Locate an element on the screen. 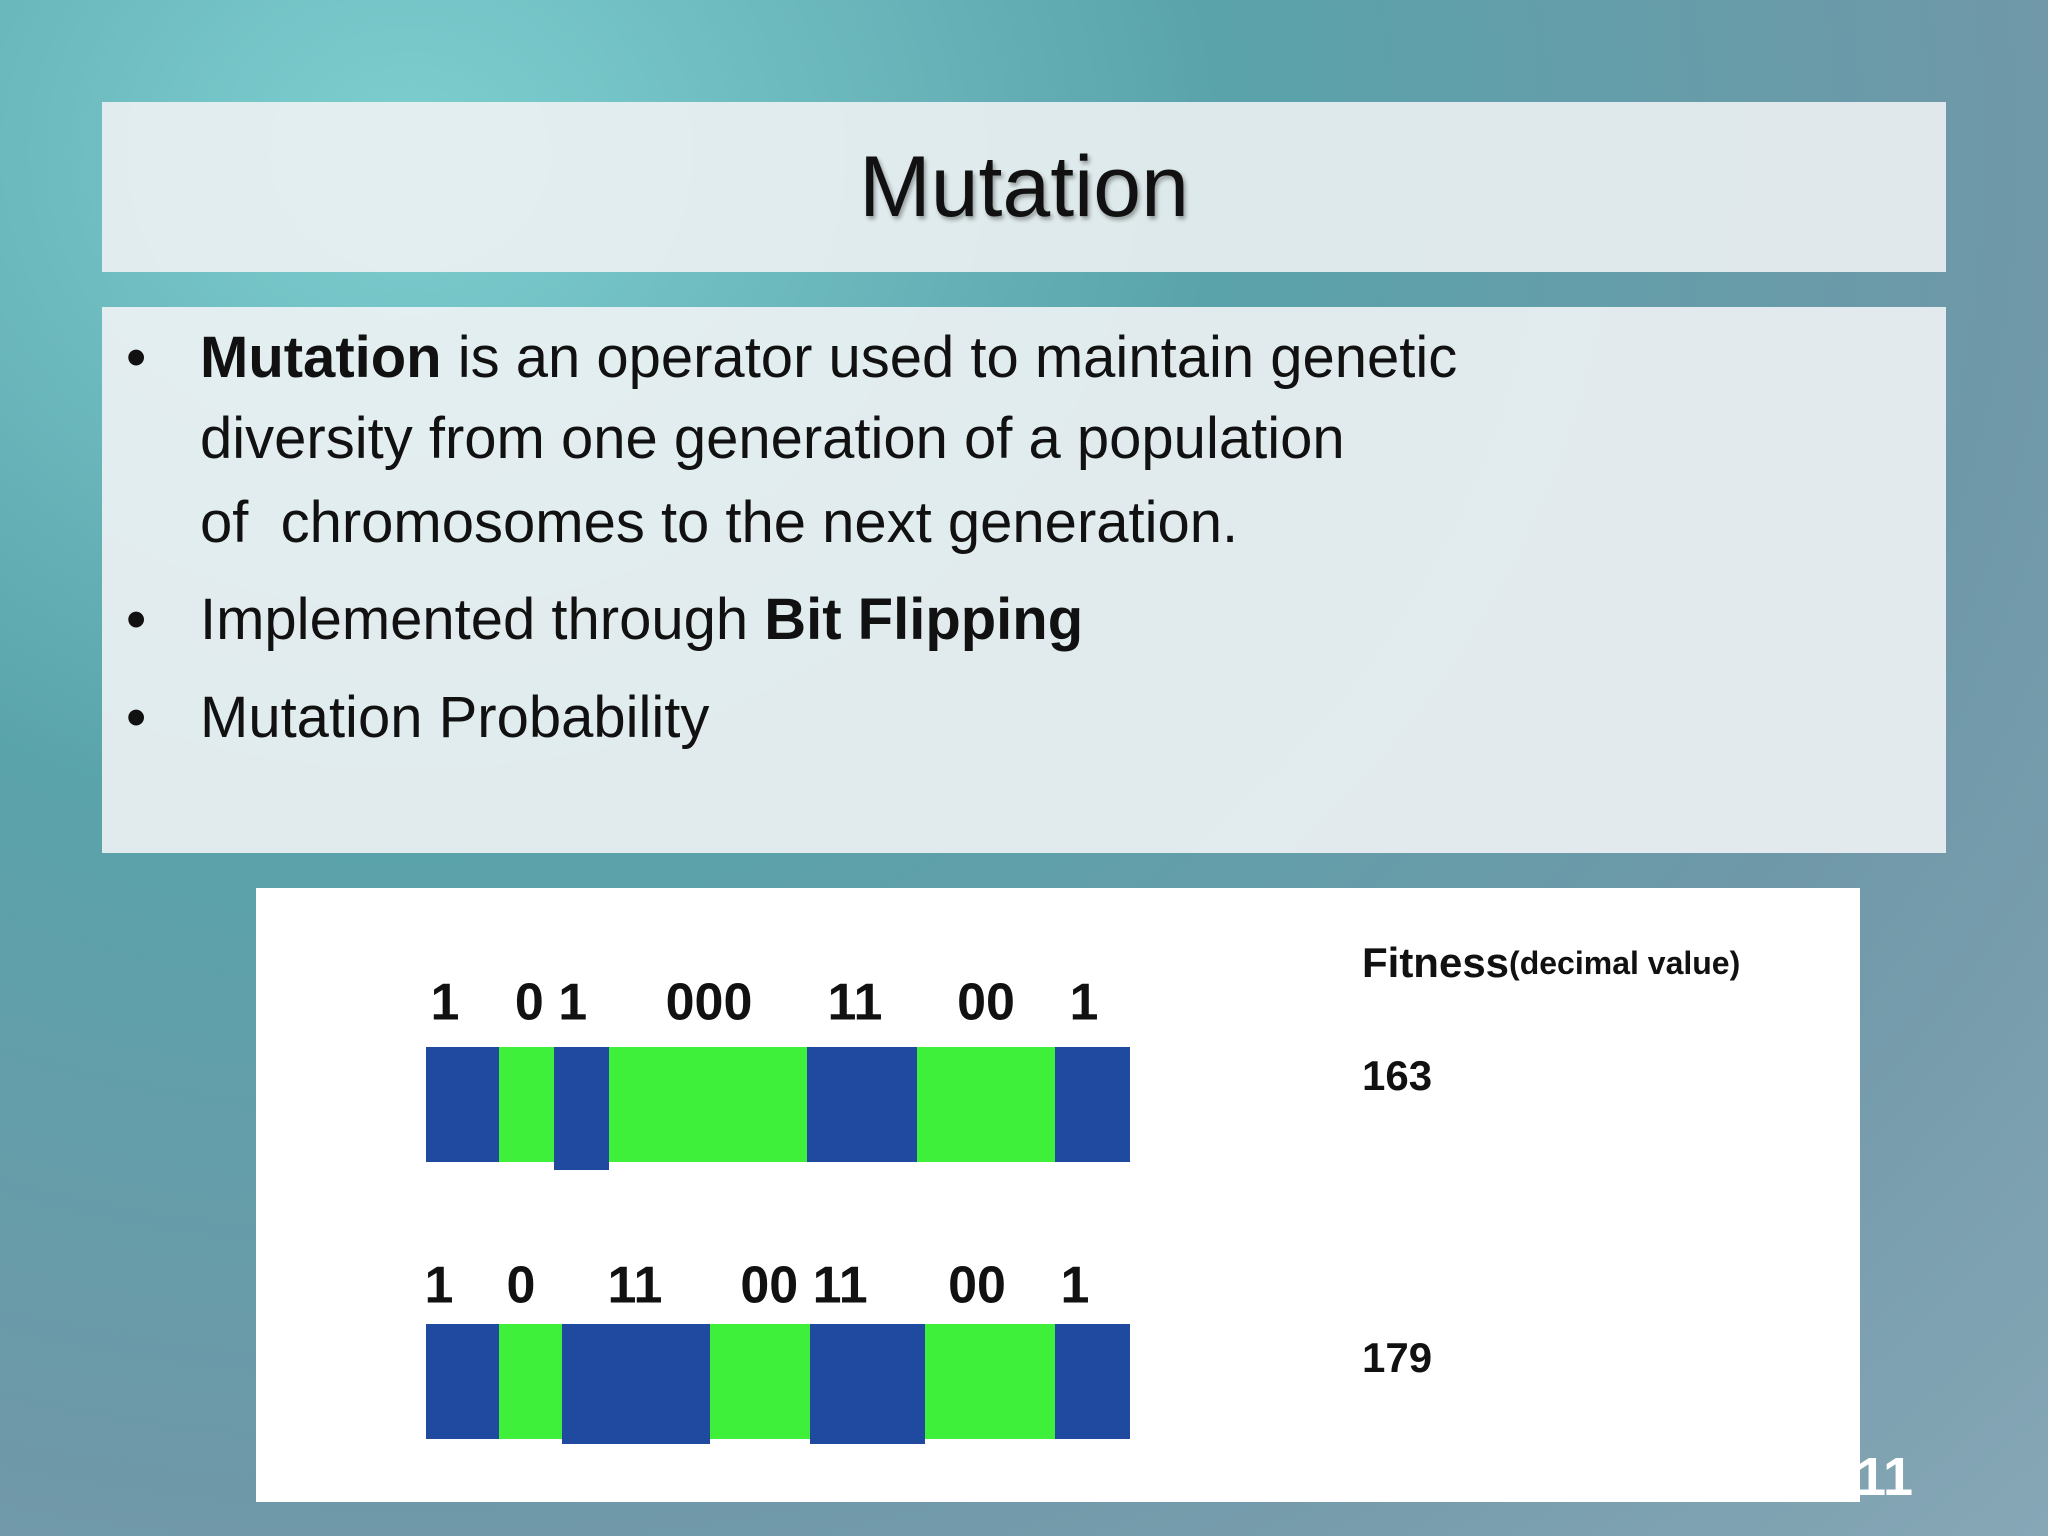  bullet-line: of chromosomes to the next generation. is located at coordinates (719, 522).